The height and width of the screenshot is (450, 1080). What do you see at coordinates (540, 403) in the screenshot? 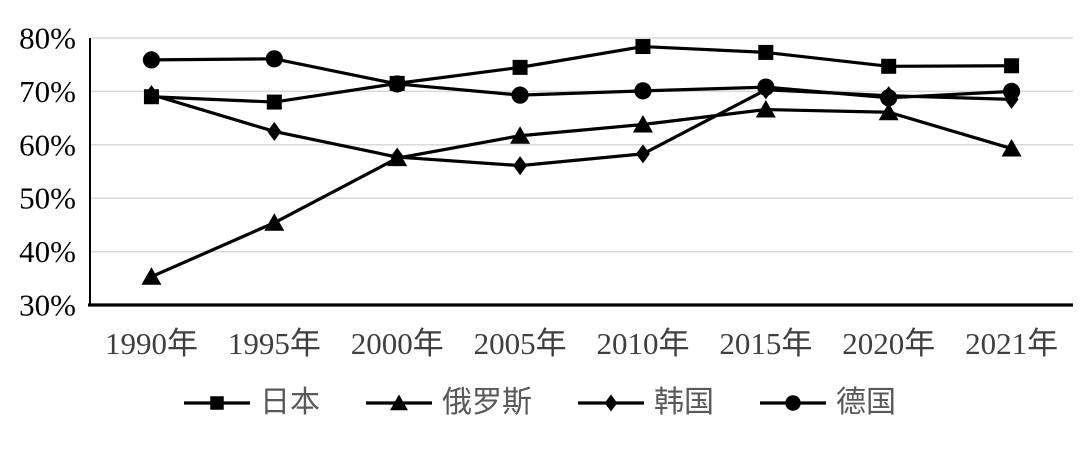
I see `chart-legend: 日本 俄罗斯 韩国 德国` at bounding box center [540, 403].